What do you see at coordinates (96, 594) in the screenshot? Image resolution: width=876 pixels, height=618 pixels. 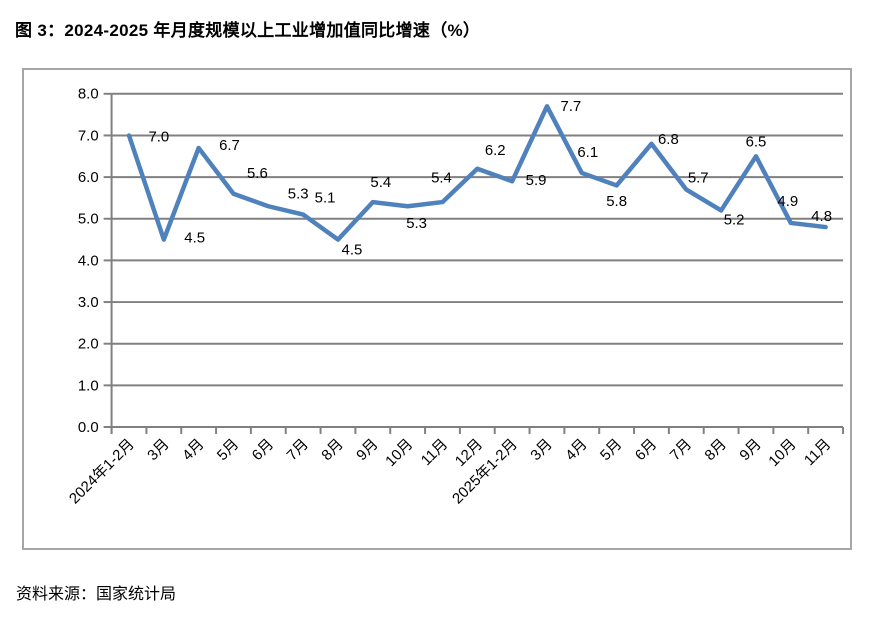 I see `figure-source: 资料来源：国家统计局` at bounding box center [96, 594].